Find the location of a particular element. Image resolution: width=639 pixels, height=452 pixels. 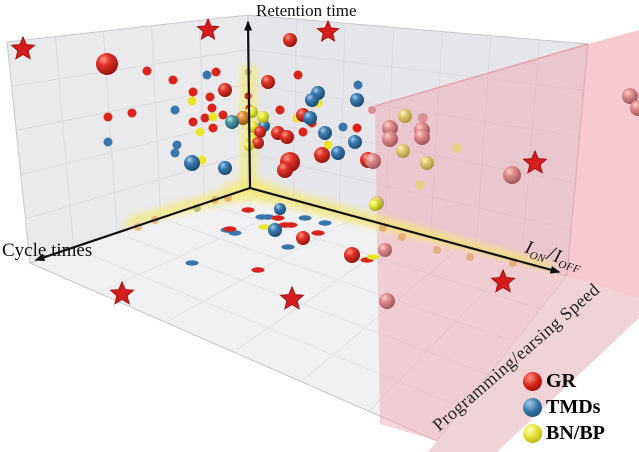

tmds-sphere-swatch is located at coordinates (532, 407).